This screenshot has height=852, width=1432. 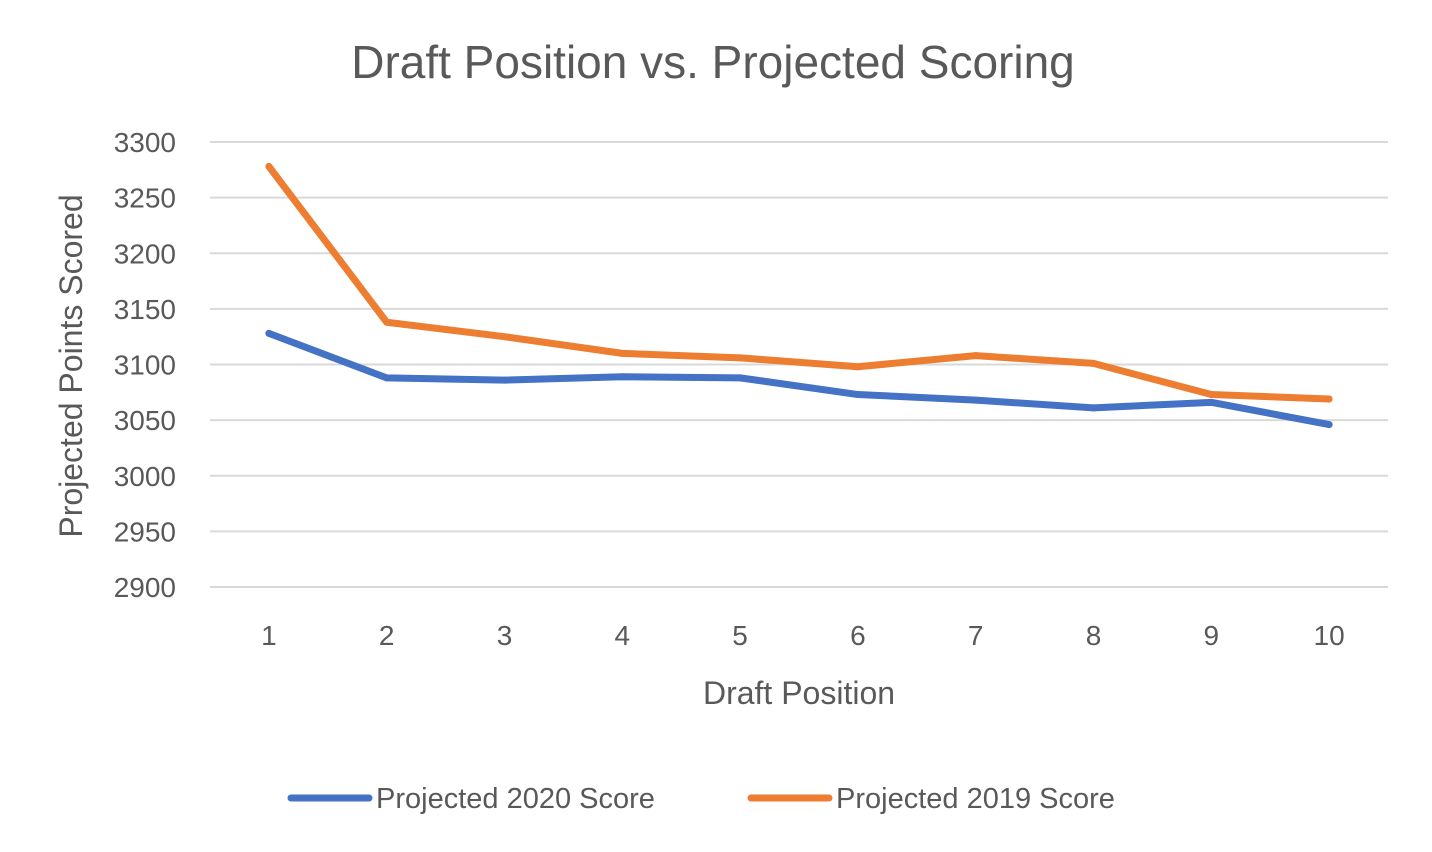 I want to click on y-tick-label: 3100, so click(x=145, y=365).